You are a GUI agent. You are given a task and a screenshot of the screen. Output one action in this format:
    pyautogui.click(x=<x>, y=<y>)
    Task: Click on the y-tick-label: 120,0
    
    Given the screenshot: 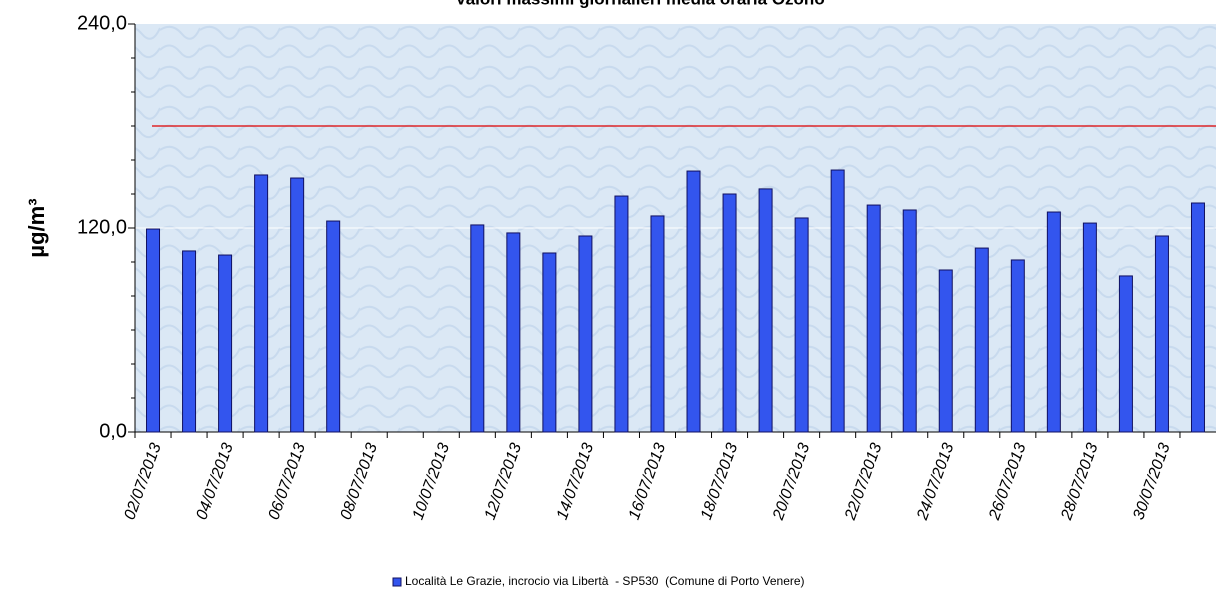 What is the action you would take?
    pyautogui.click(x=102, y=227)
    